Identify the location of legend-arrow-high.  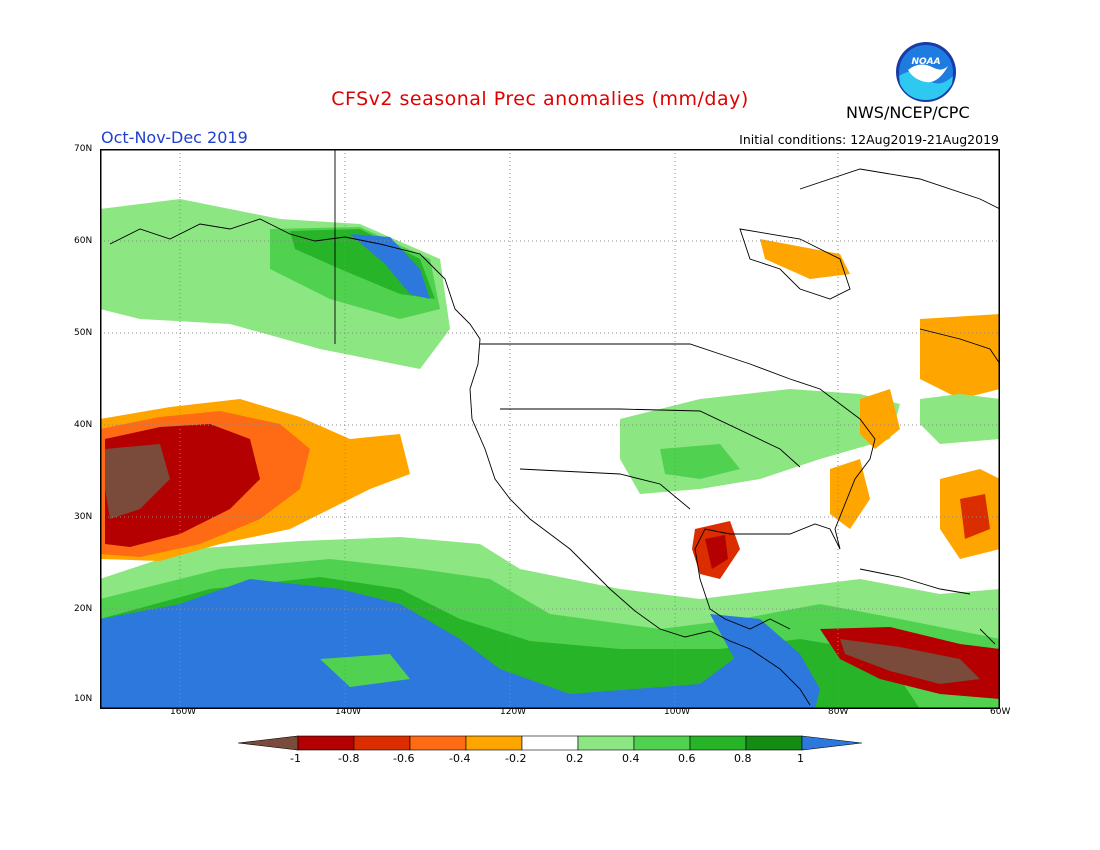
(831, 743).